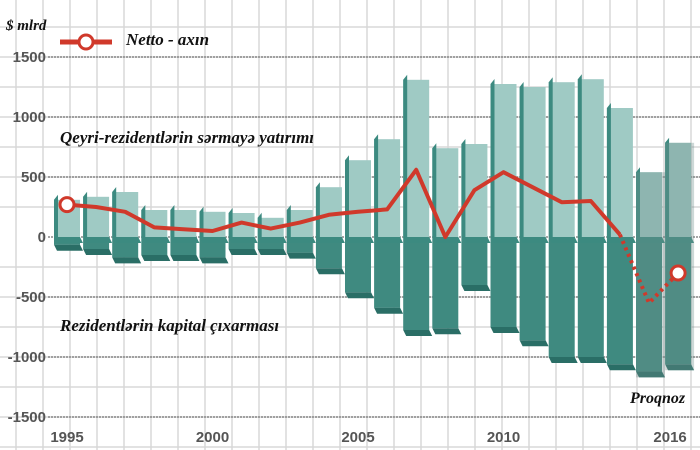 The width and height of the screenshot is (700, 450). I want to click on y-axis-label: $ mlrd, so click(26, 26).